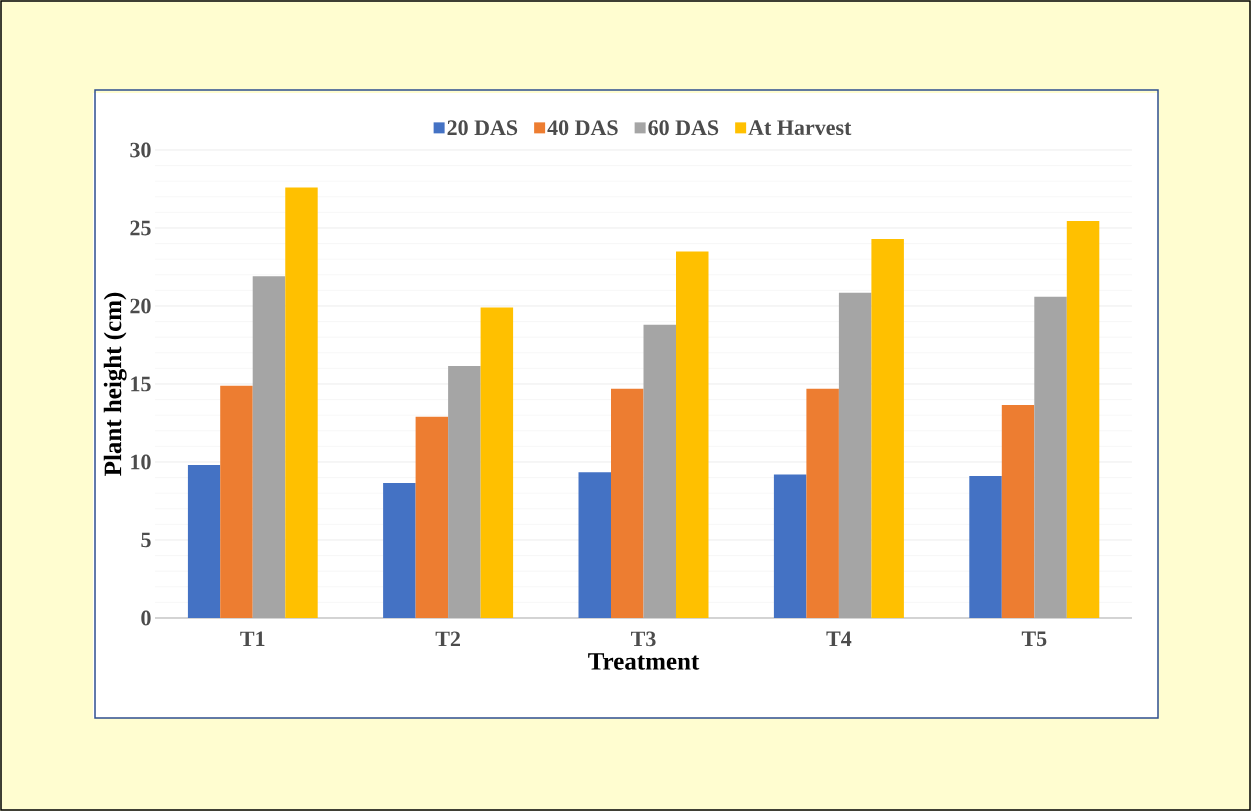  What do you see at coordinates (140, 228) in the screenshot?
I see `y-tick-label: 25` at bounding box center [140, 228].